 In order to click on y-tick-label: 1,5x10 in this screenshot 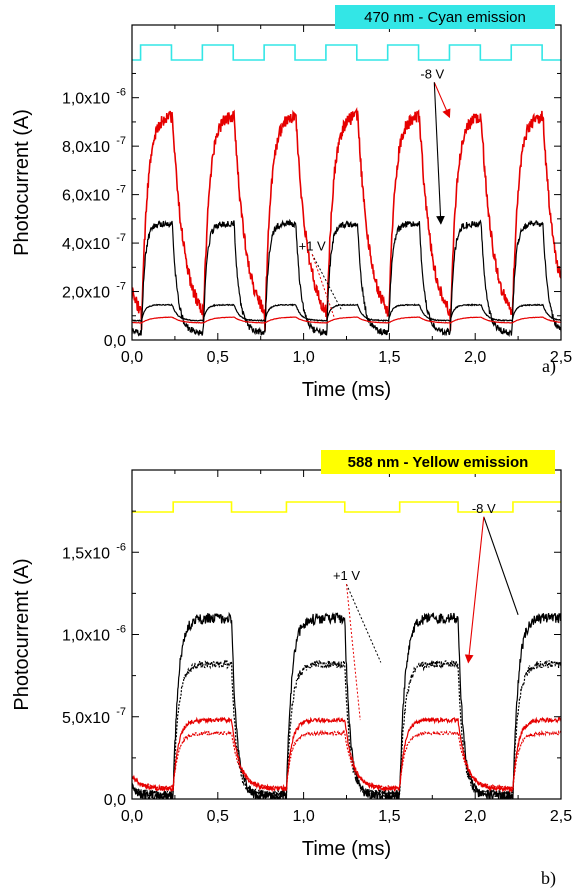, I will do `click(86, 553)`.